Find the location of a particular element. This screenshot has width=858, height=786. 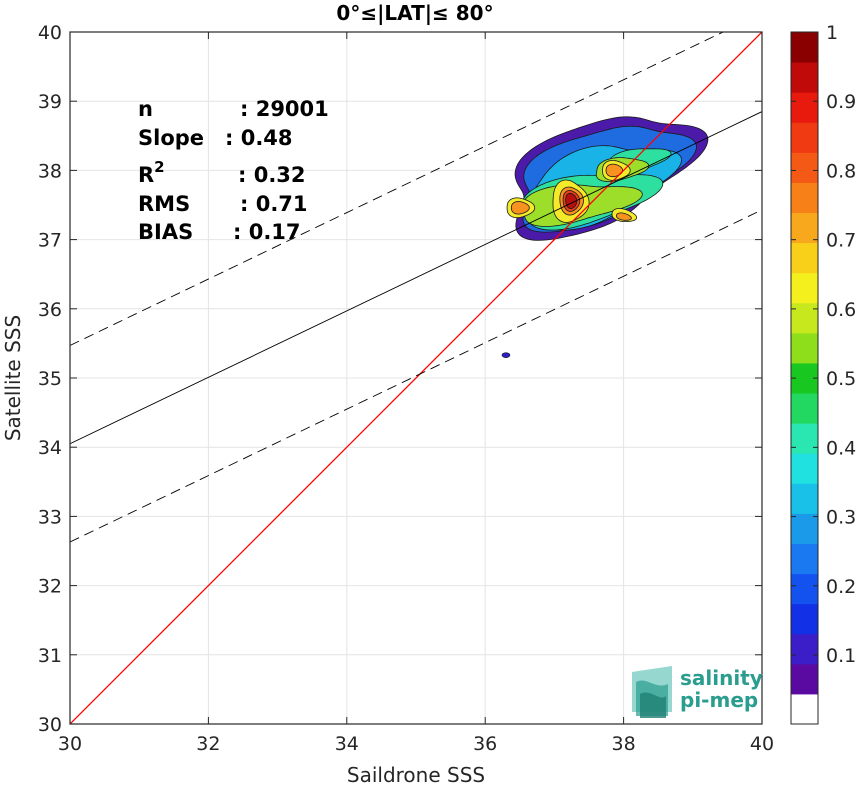

salinity-pi-mep-logo: salinity pi-mep is located at coordinates (697, 692).